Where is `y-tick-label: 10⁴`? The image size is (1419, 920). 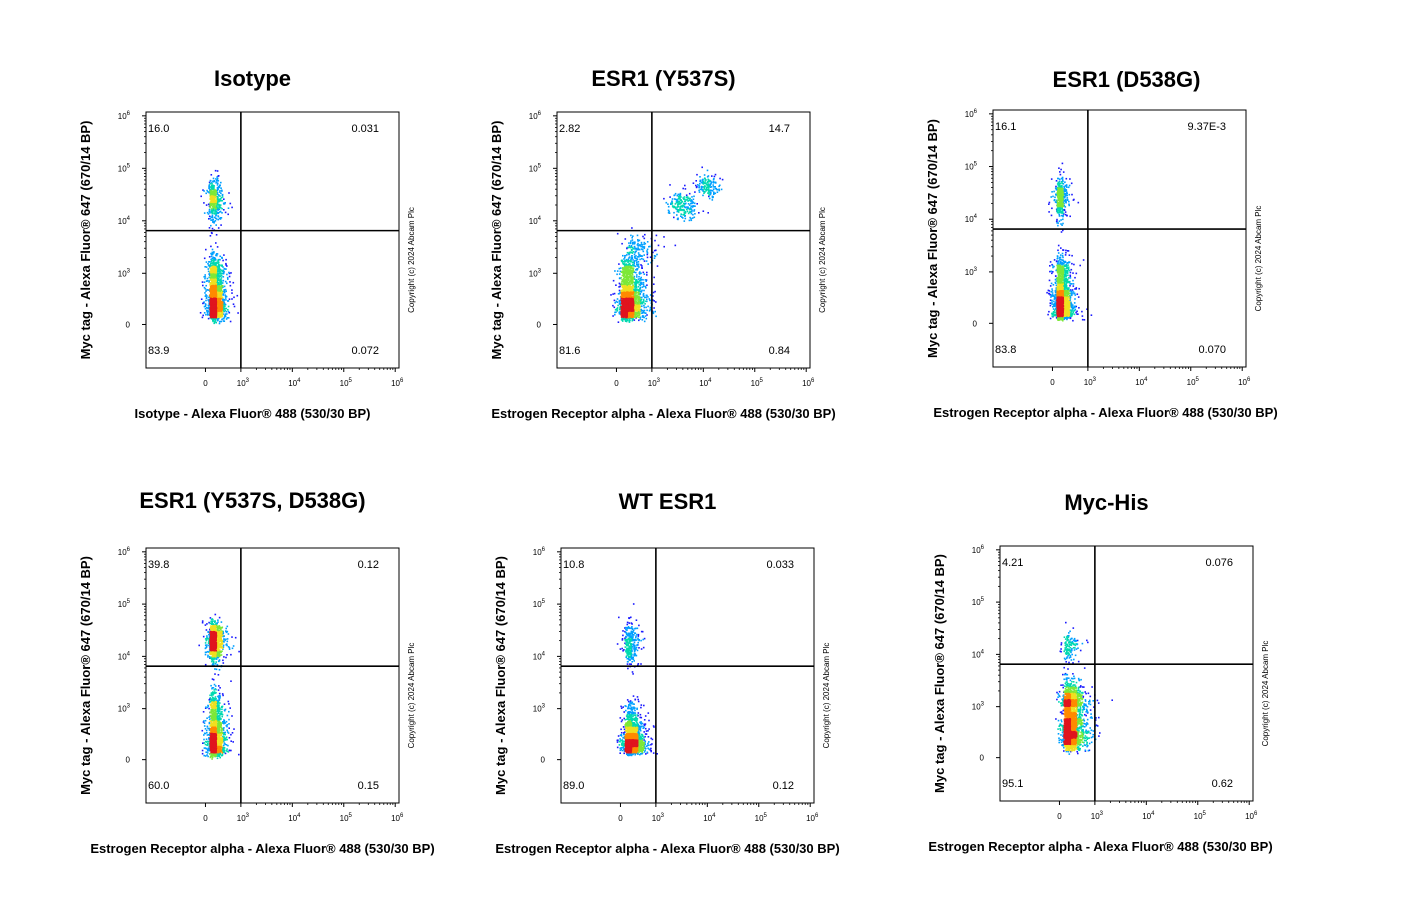
y-tick-label: 10⁴ is located at coordinates (124, 221).